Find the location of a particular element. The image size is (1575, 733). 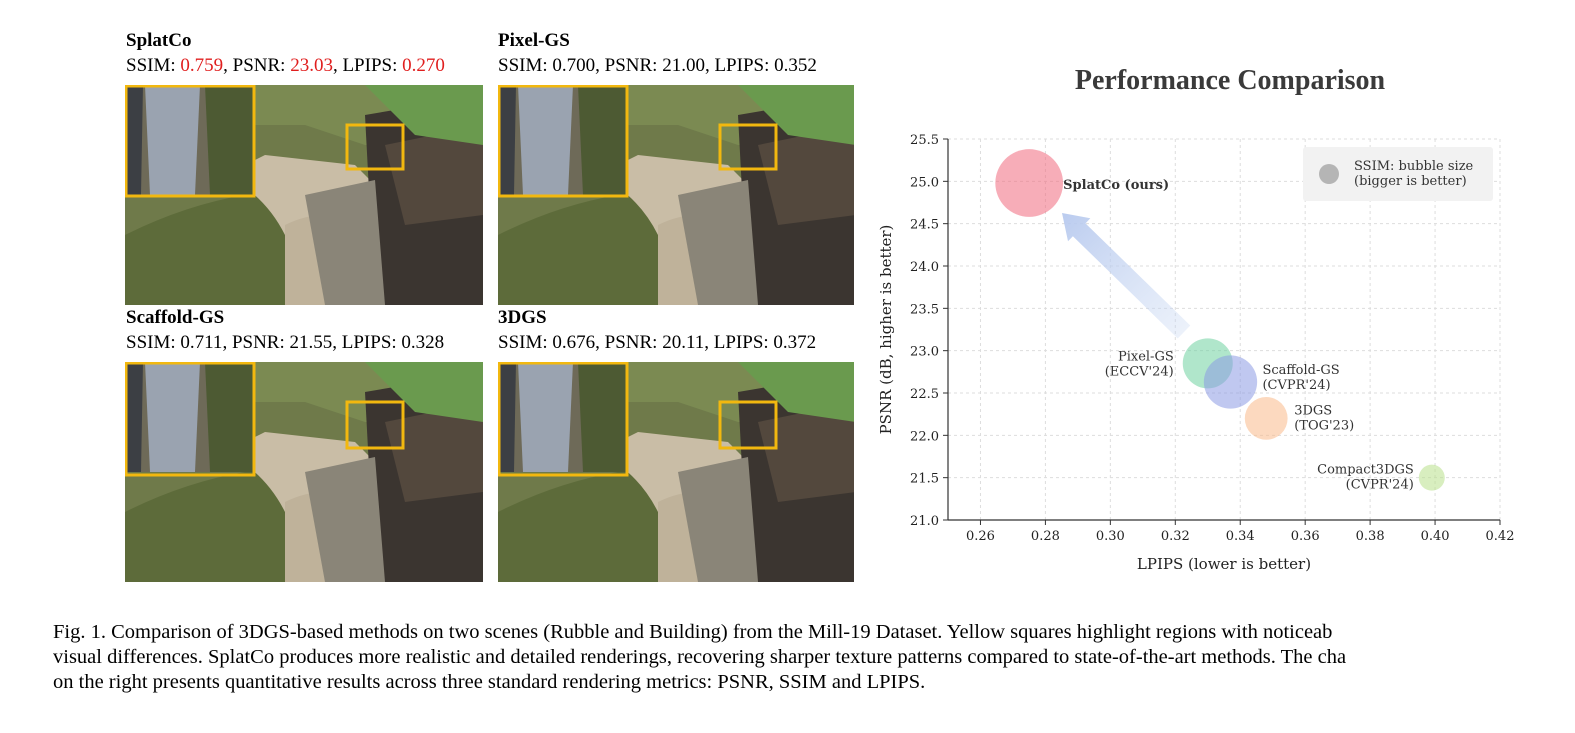

ssim-value: 0.700 is located at coordinates (574, 65).